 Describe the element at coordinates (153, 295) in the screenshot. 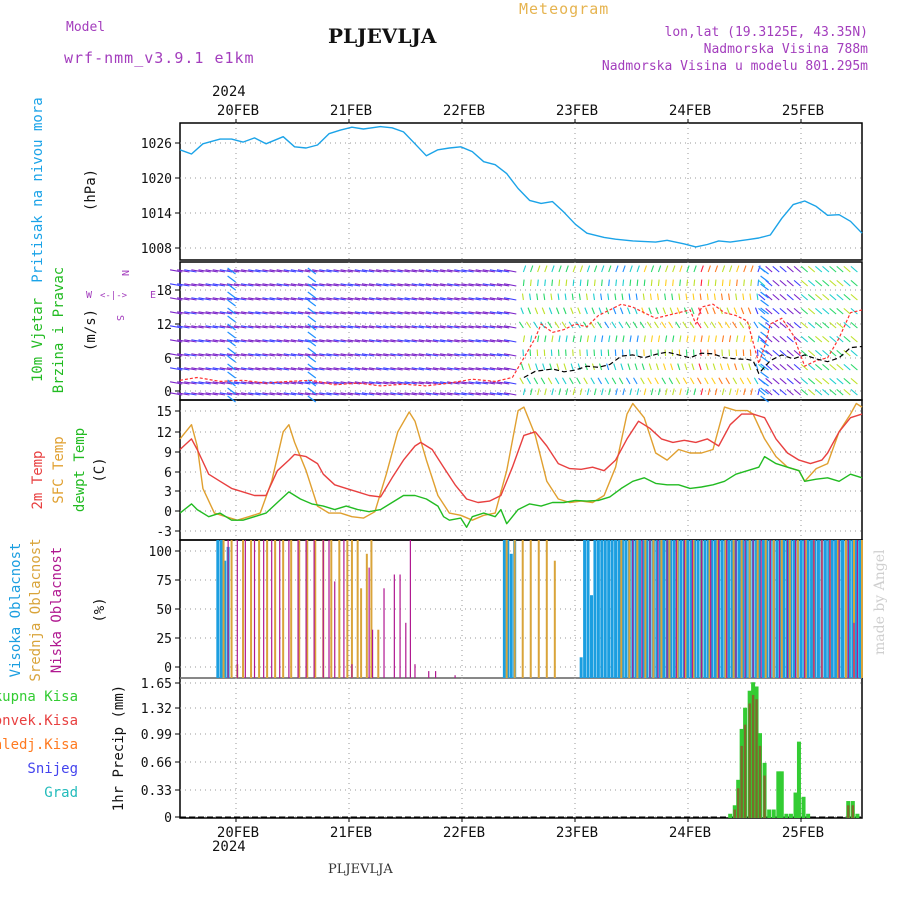

I see `compass-e-label: E` at that location.